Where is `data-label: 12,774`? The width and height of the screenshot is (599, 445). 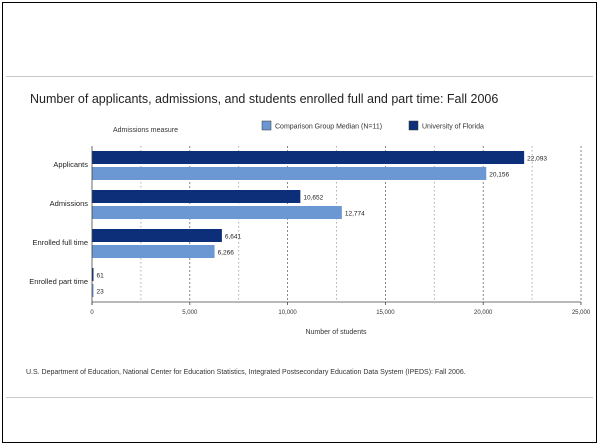 data-label: 12,774 is located at coordinates (355, 214).